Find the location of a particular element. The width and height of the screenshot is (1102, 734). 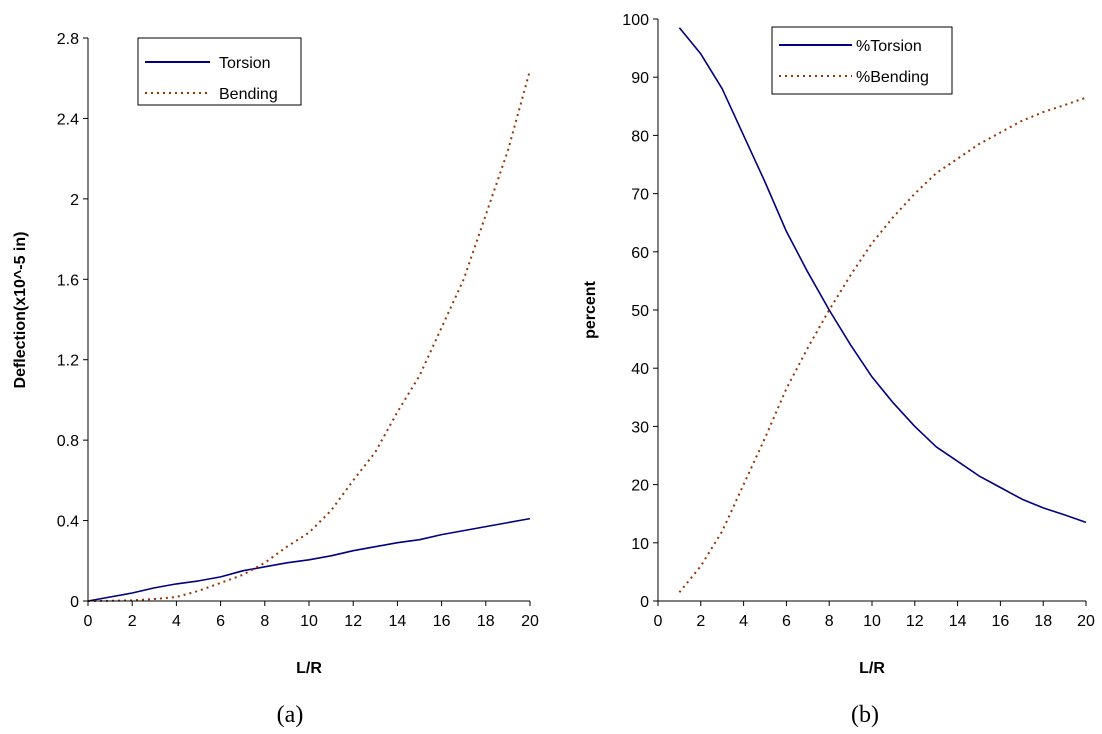

legend-b: %Torsion %Bending is located at coordinates (862, 60).